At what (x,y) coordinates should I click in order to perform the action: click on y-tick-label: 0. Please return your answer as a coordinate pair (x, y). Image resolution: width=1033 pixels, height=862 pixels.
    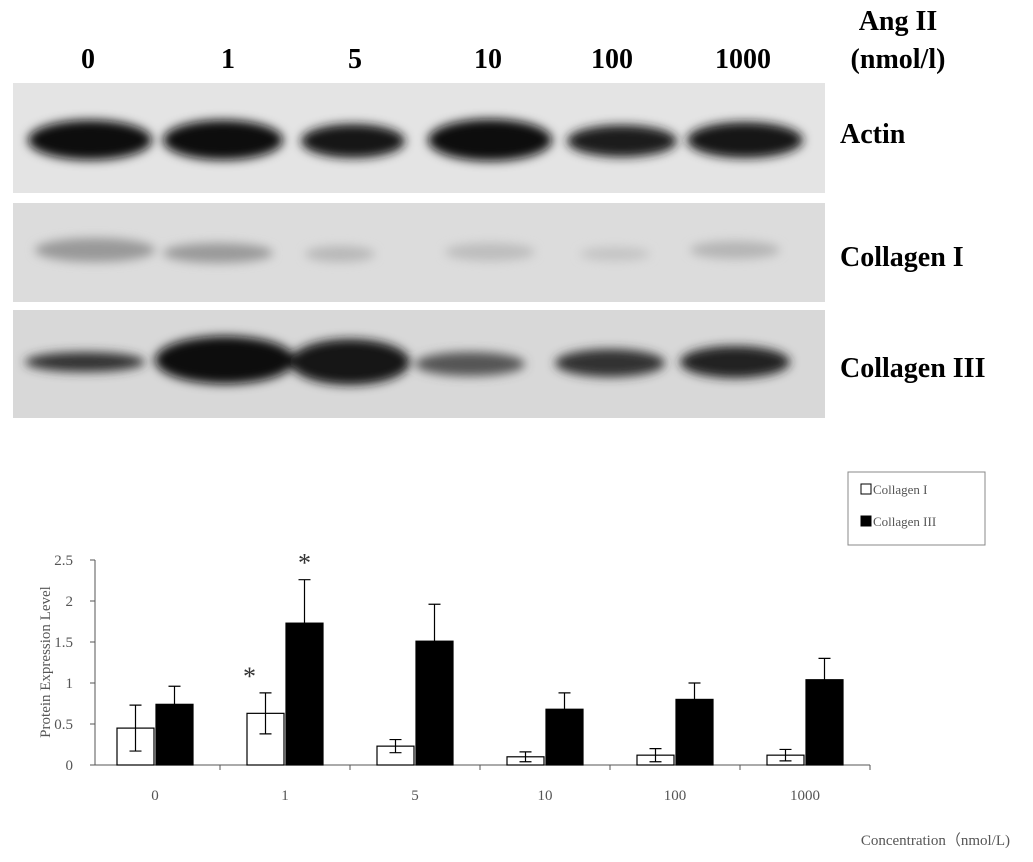
    Looking at the image, I should click on (70, 766).